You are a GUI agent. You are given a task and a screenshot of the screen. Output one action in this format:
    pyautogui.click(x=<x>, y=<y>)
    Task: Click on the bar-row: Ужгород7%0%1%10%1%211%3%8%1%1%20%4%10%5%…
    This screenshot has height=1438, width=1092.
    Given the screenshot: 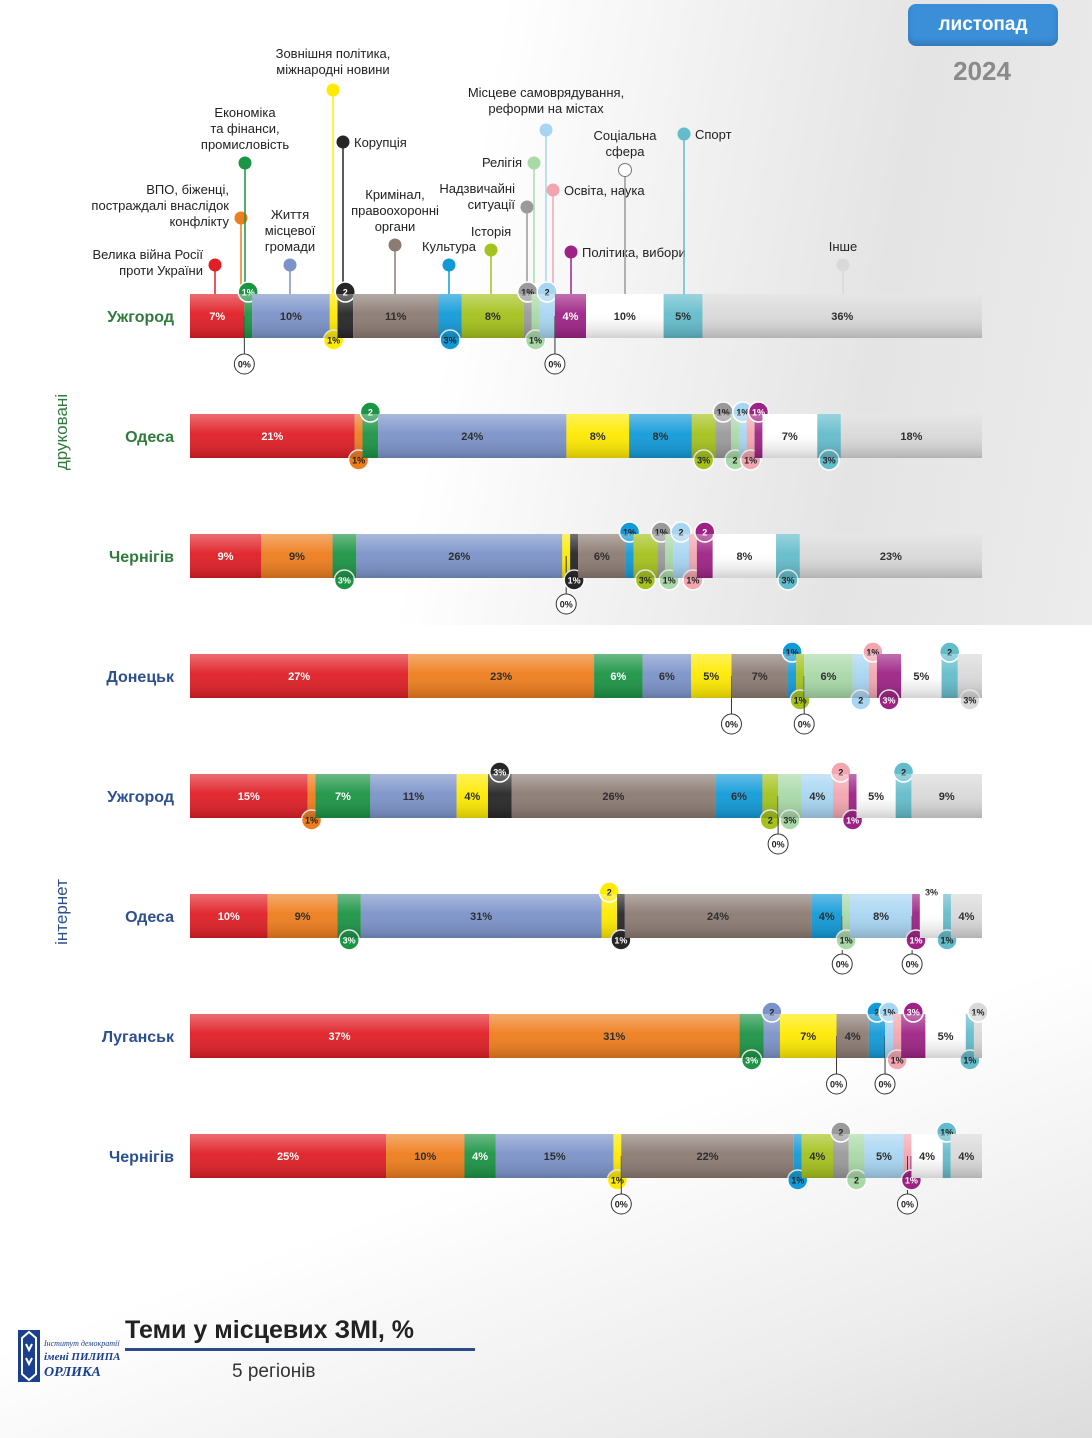 What is the action you would take?
    pyautogui.click(x=544, y=328)
    